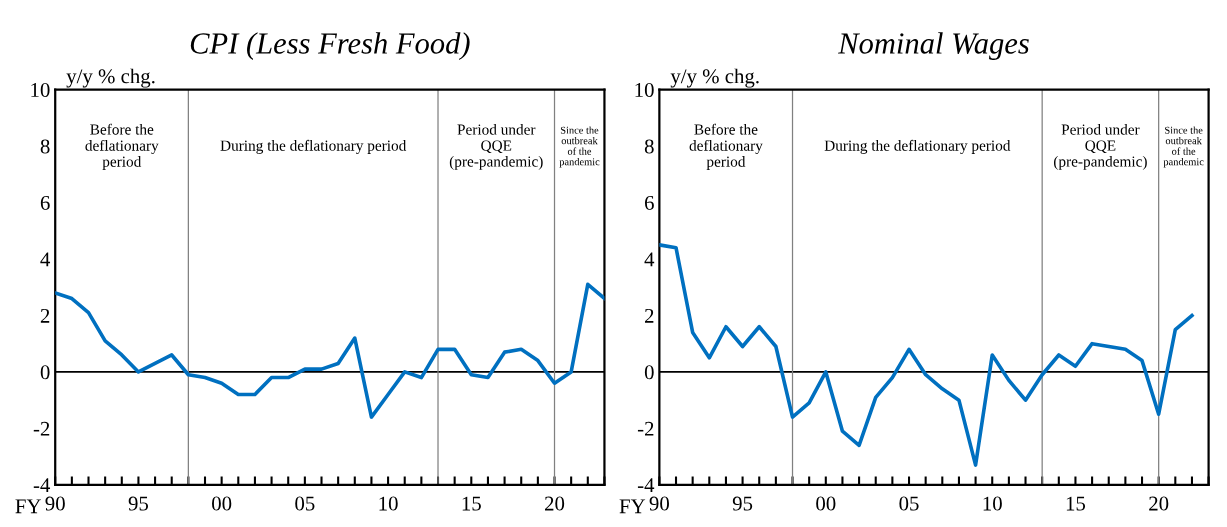 Image resolution: width=1227 pixels, height=527 pixels. What do you see at coordinates (330, 350) in the screenshot?
I see `line-series` at bounding box center [330, 350].